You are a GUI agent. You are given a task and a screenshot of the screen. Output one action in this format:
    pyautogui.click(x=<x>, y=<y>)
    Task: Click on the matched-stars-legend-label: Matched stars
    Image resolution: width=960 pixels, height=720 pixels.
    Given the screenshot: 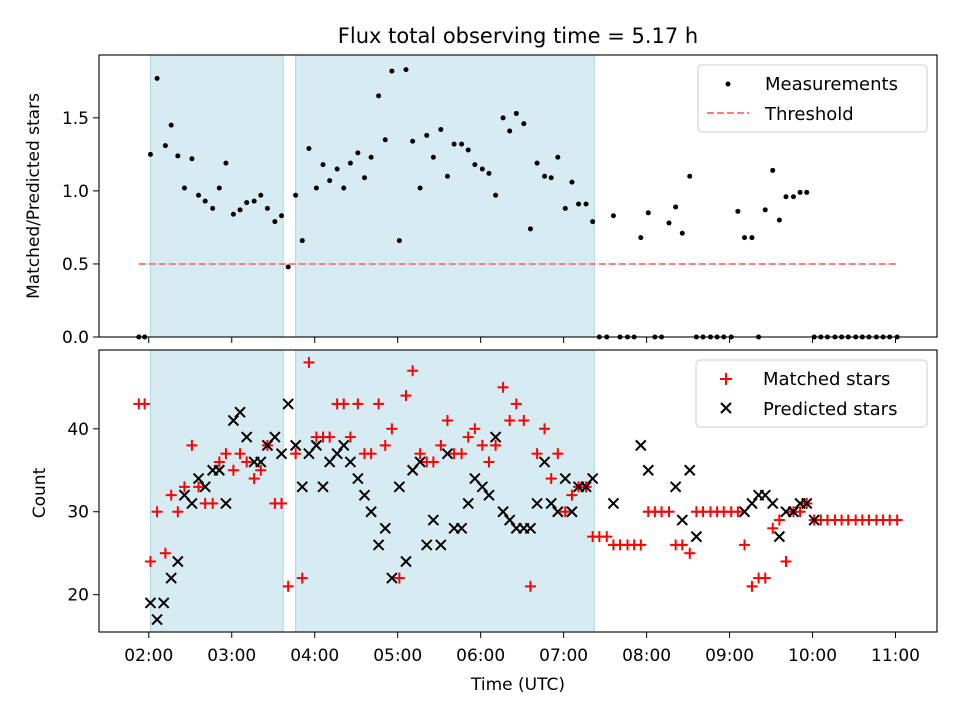 What is the action you would take?
    pyautogui.click(x=826, y=379)
    